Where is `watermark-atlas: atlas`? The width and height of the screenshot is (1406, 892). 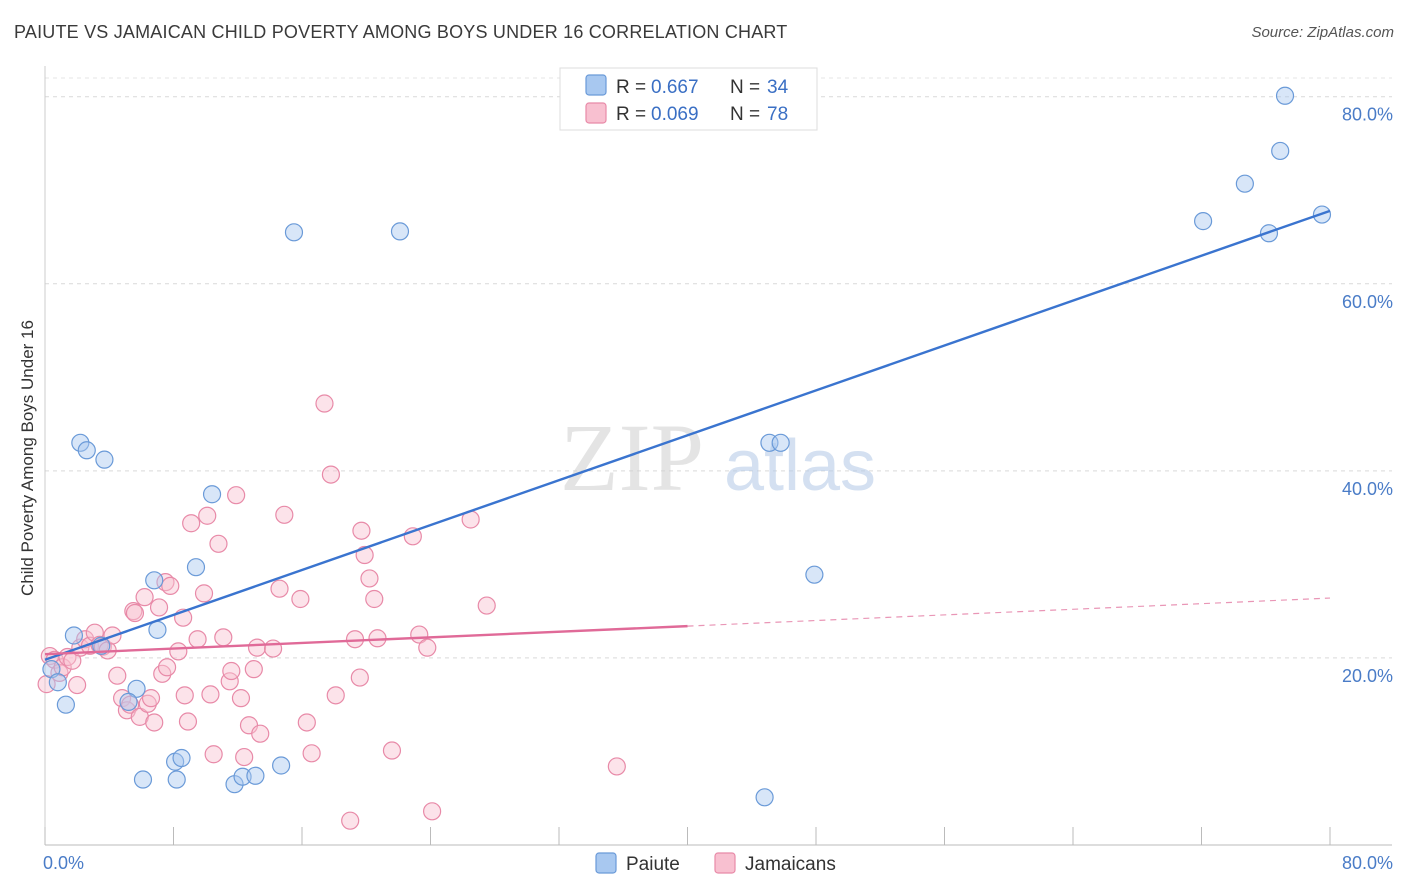 watermark-atlas: atlas is located at coordinates (800, 466).